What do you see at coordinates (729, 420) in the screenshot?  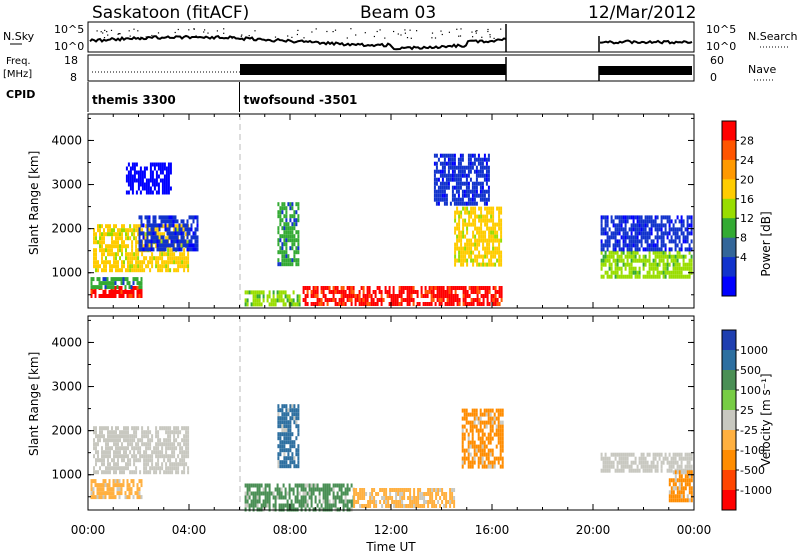 I see `velocity-colorbar-swatch` at bounding box center [729, 420].